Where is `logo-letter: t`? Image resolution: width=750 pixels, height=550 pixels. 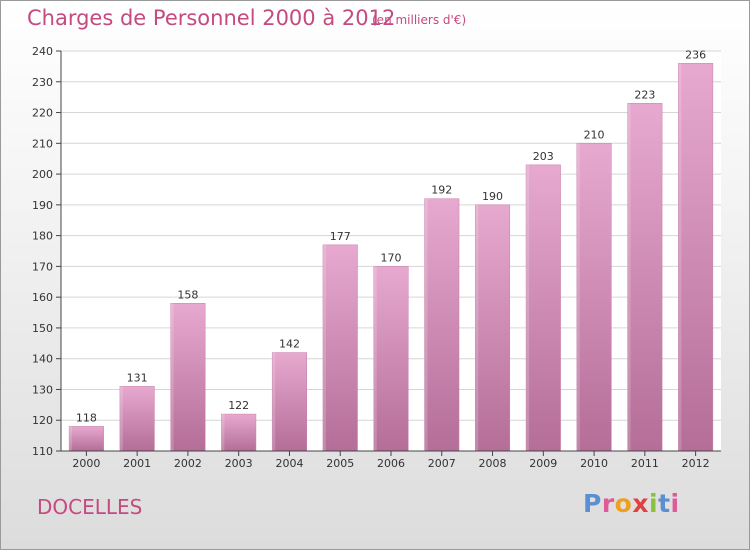
logo-letter: t is located at coordinates (664, 503).